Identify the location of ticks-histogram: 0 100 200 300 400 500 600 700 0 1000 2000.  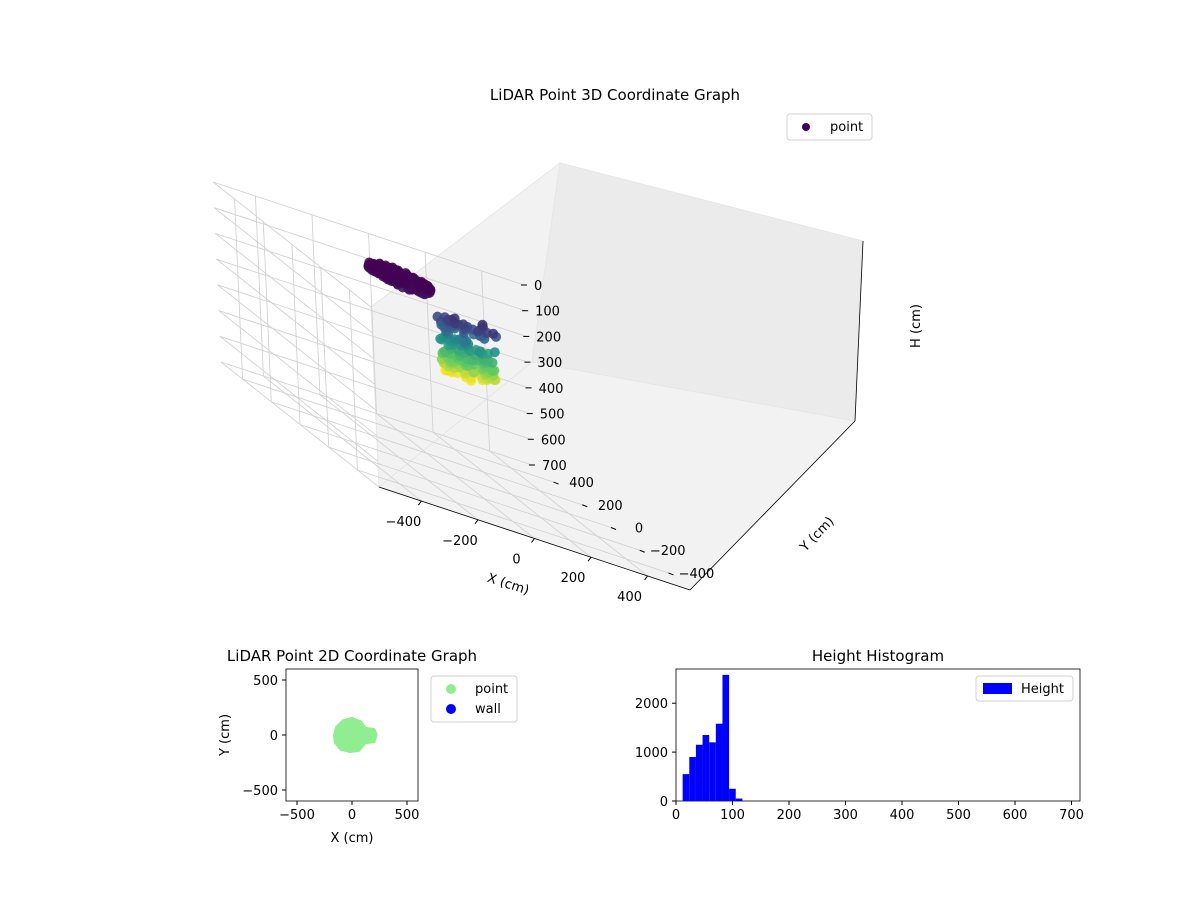
(859, 760).